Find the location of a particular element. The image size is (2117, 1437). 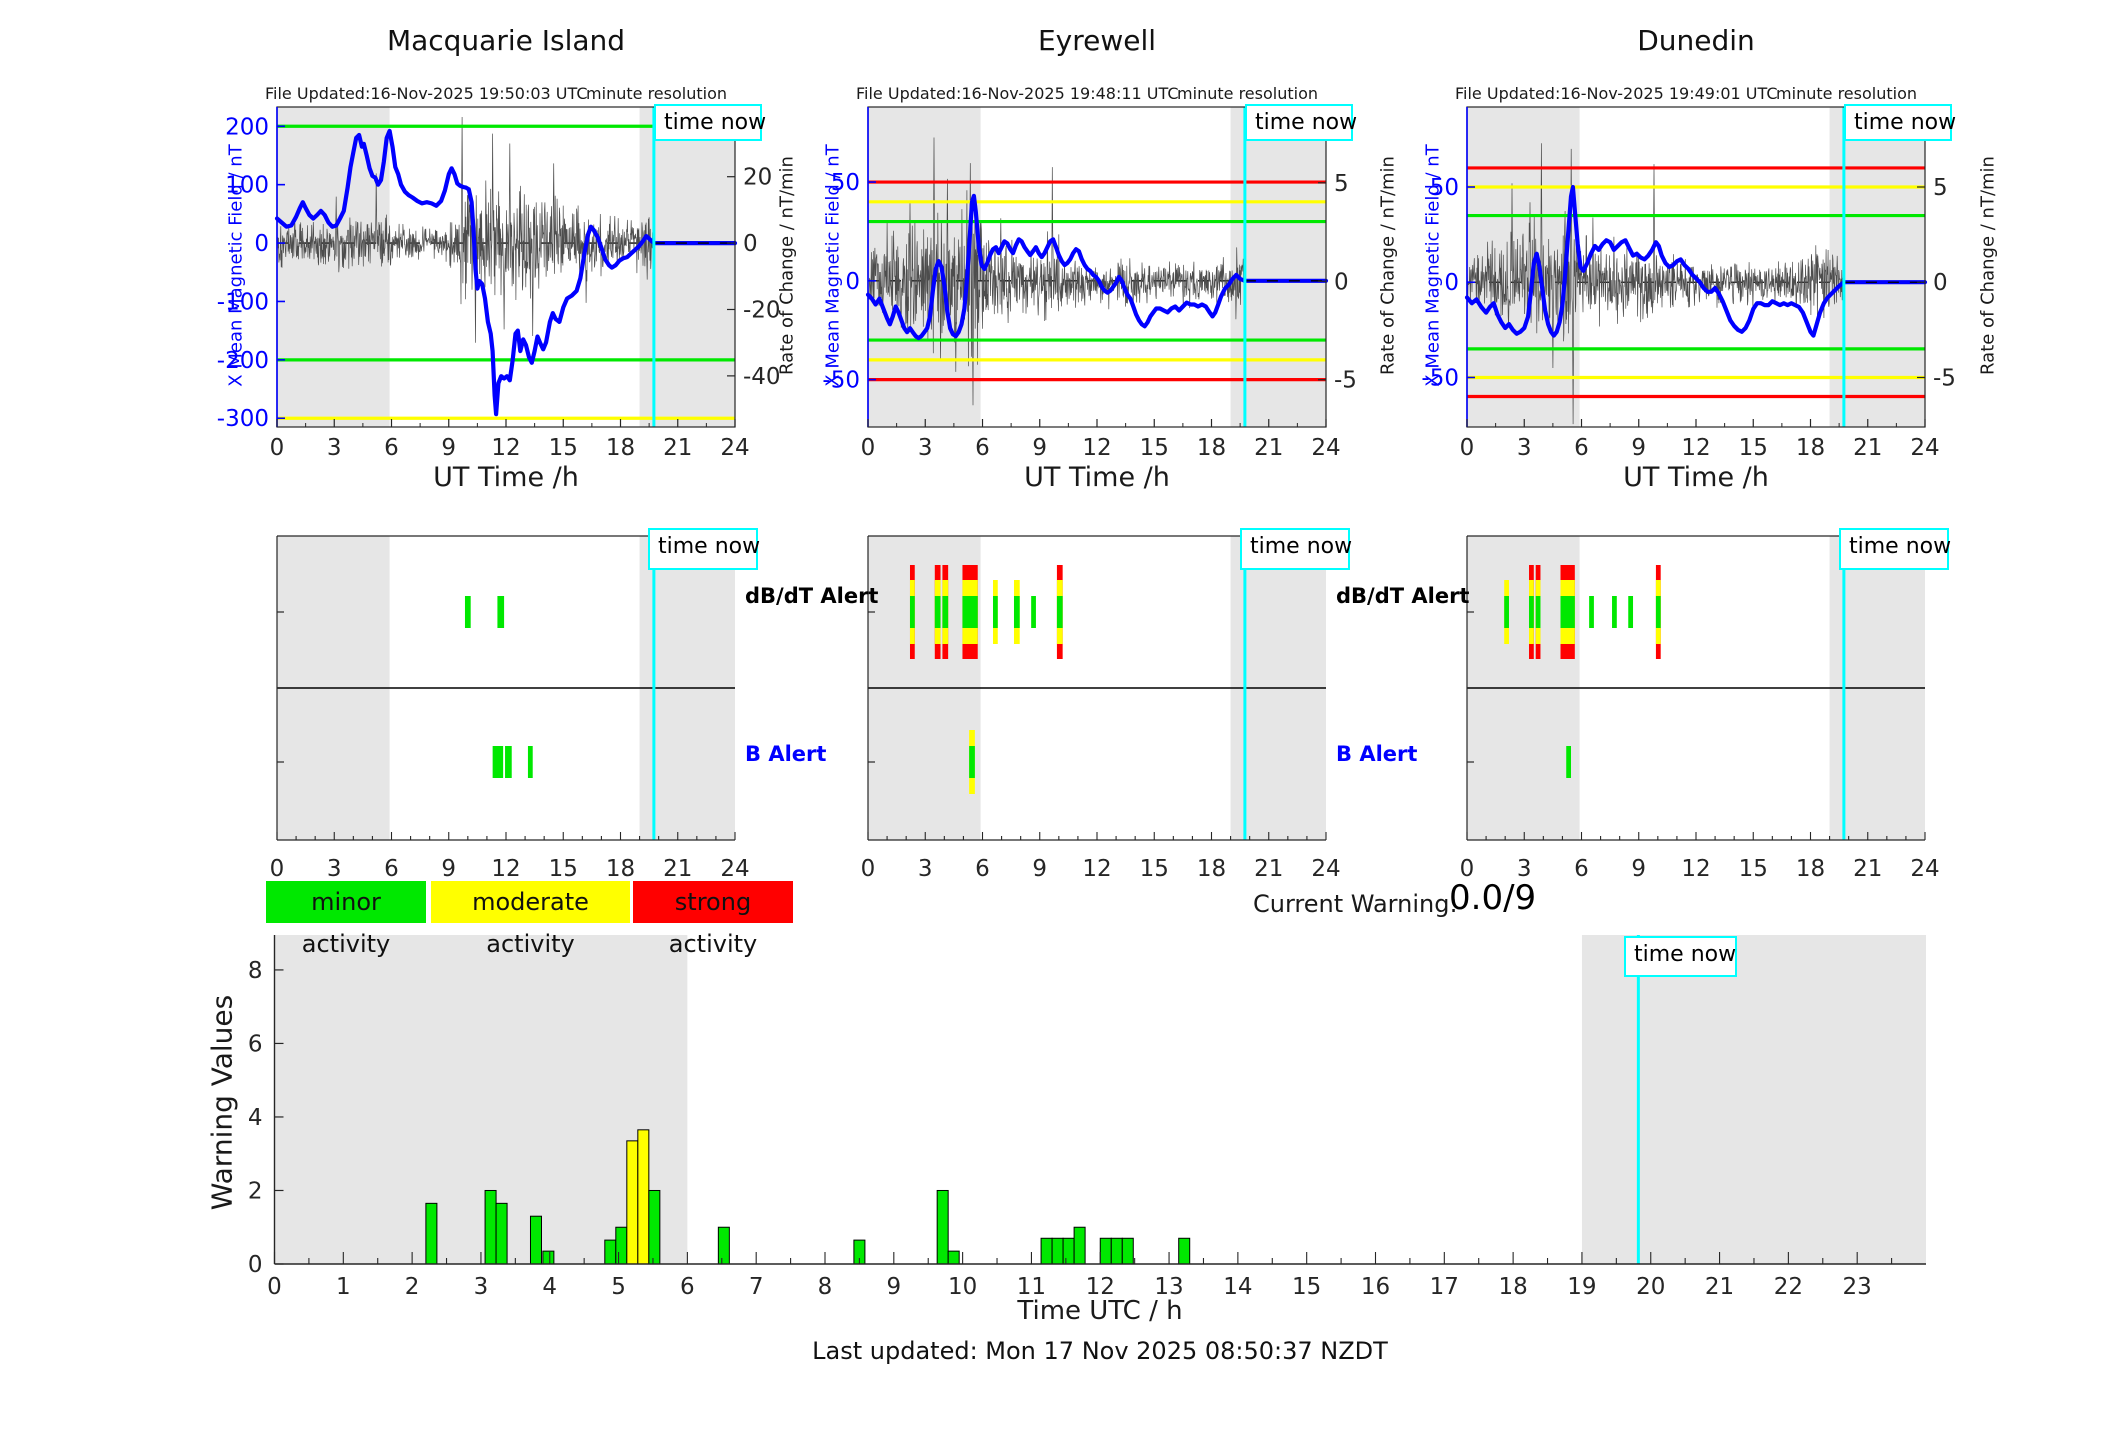

alert-panel-0: 0 3 6 9 12 15 18 21 24 is located at coordinates (510, 708).